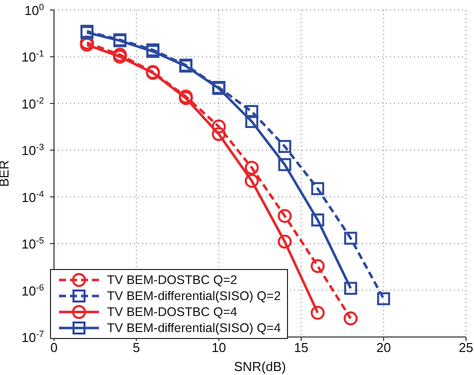  I want to click on x-tick-label: 20, so click(383, 348).